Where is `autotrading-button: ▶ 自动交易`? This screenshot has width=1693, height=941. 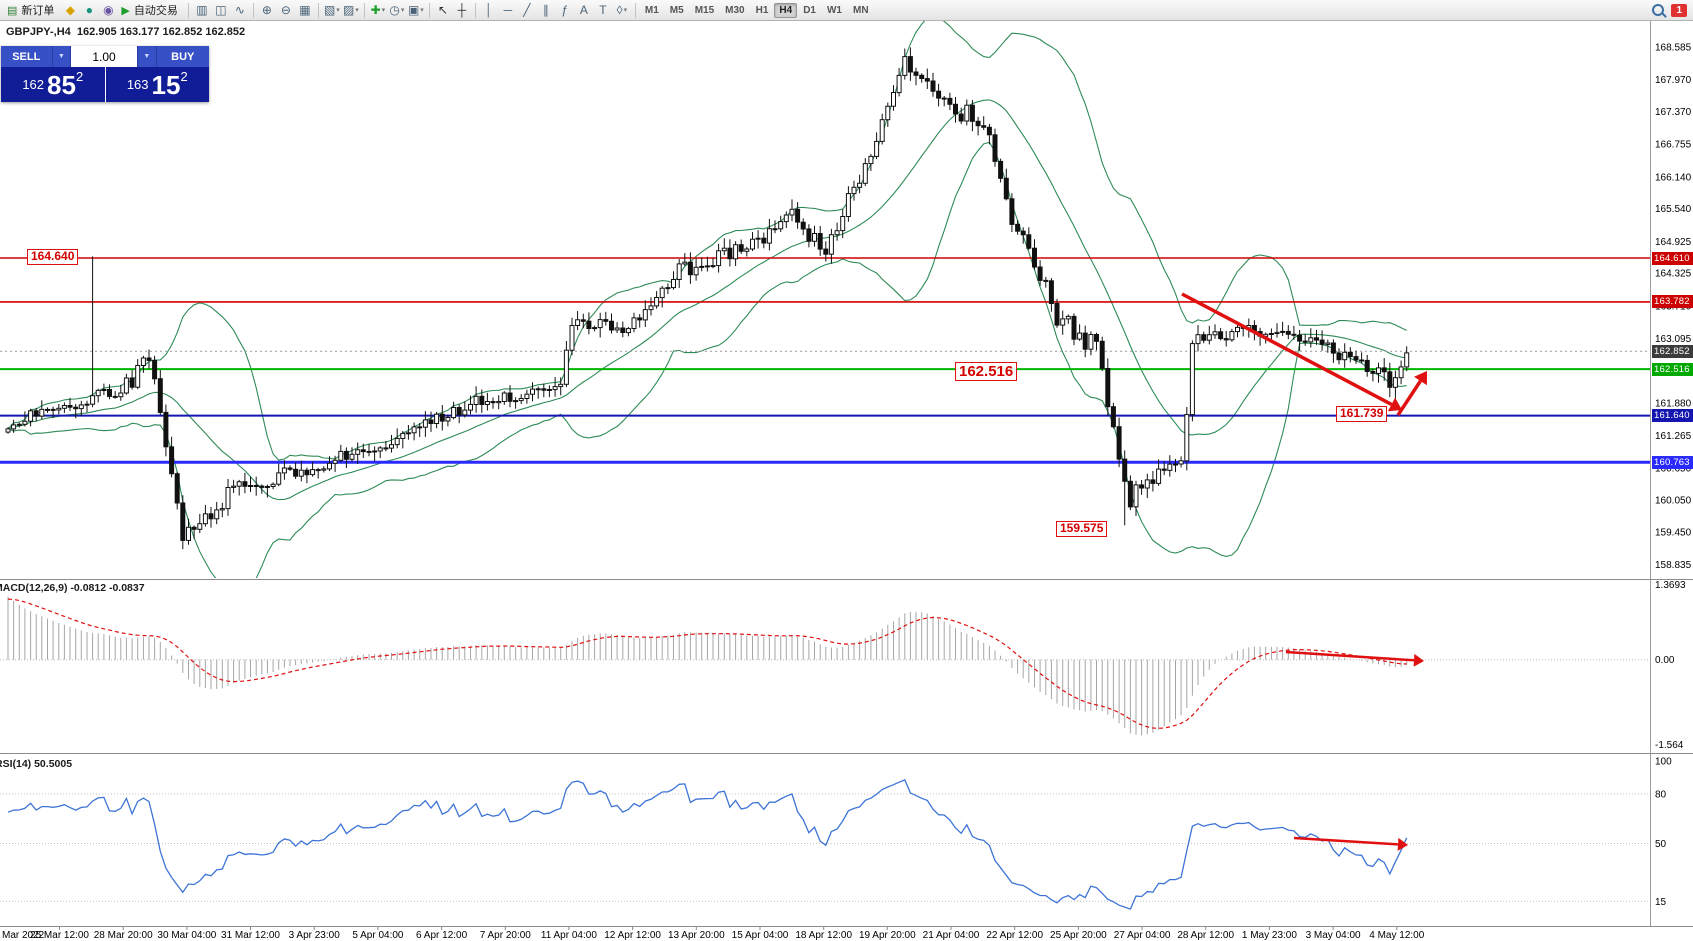
autotrading-button: ▶ 自动交易 is located at coordinates (150, 10).